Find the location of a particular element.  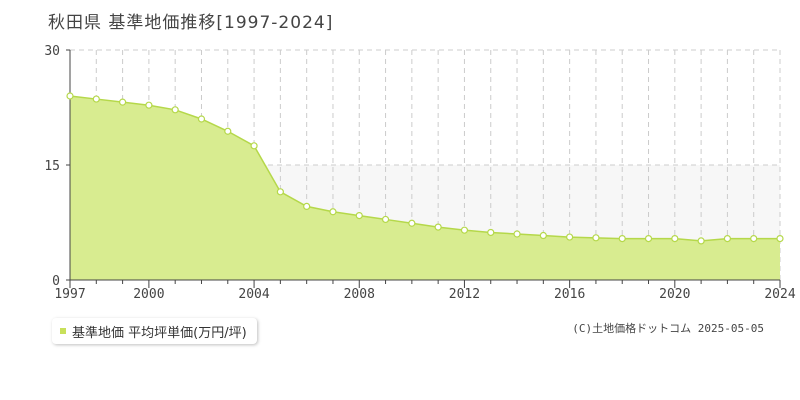

x-tick-label: 2000 is located at coordinates (148, 294).